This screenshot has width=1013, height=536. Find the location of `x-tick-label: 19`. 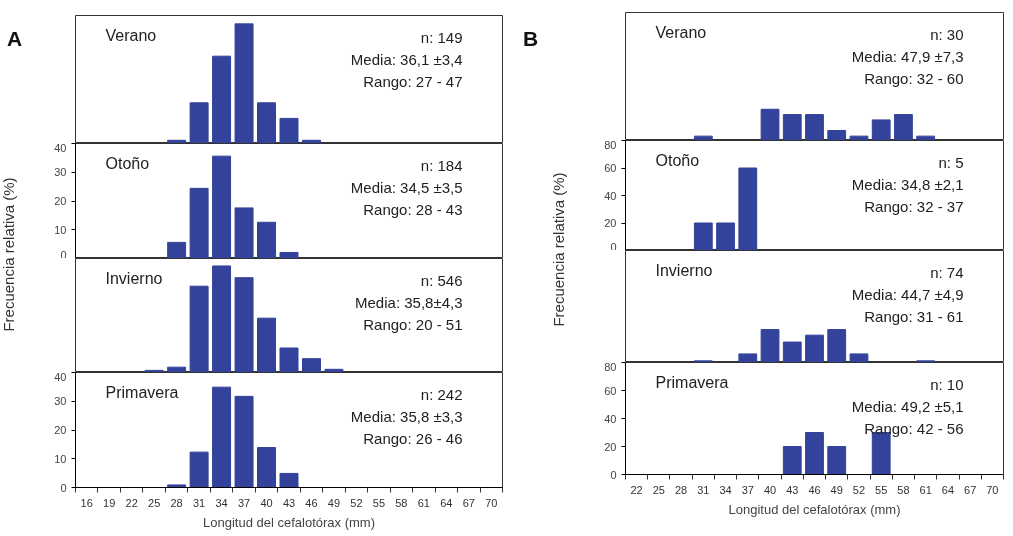

x-tick-label: 19 is located at coordinates (109, 502).